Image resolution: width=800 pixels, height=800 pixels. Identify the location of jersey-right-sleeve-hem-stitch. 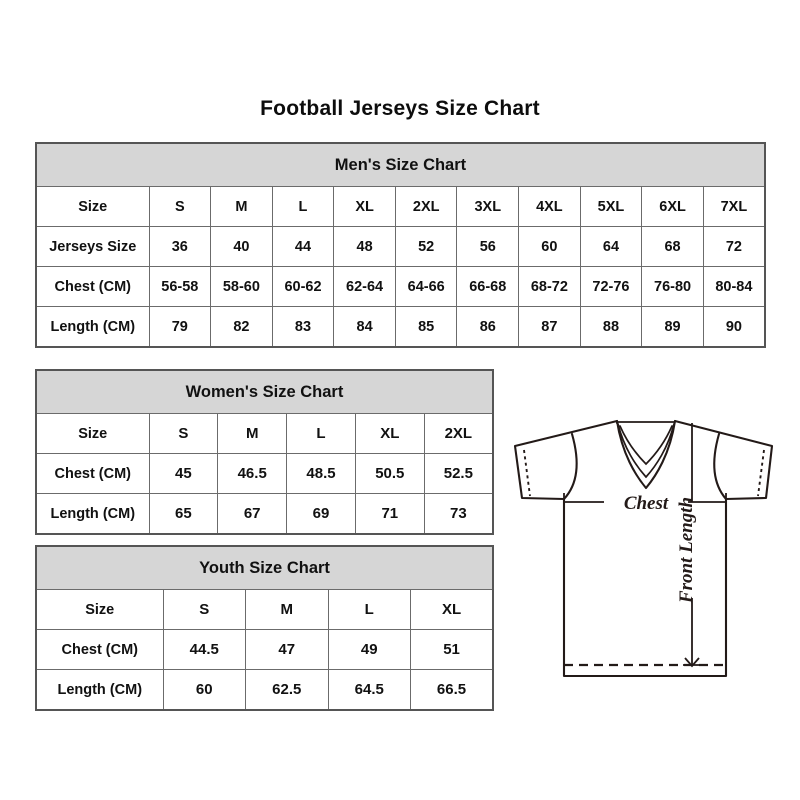
(761, 473).